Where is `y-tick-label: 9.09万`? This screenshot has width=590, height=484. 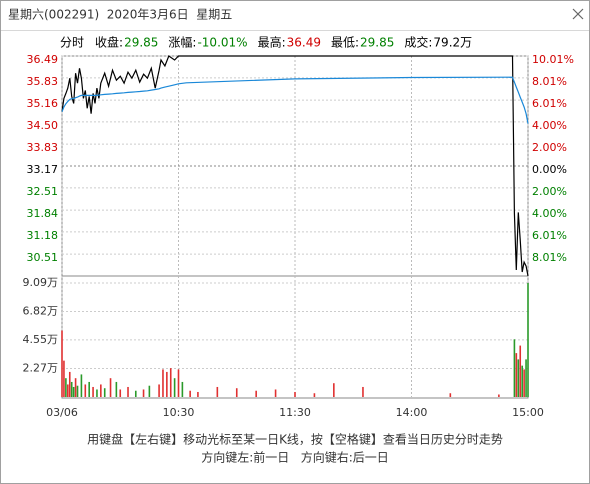
y-tick-label: 9.09万 is located at coordinates (41, 282).